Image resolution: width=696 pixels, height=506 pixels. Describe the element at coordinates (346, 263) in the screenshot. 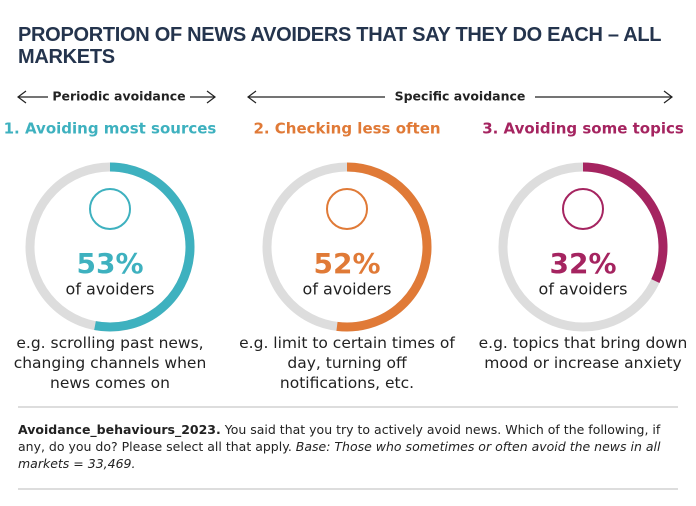

I see `value-label: 52%` at that location.